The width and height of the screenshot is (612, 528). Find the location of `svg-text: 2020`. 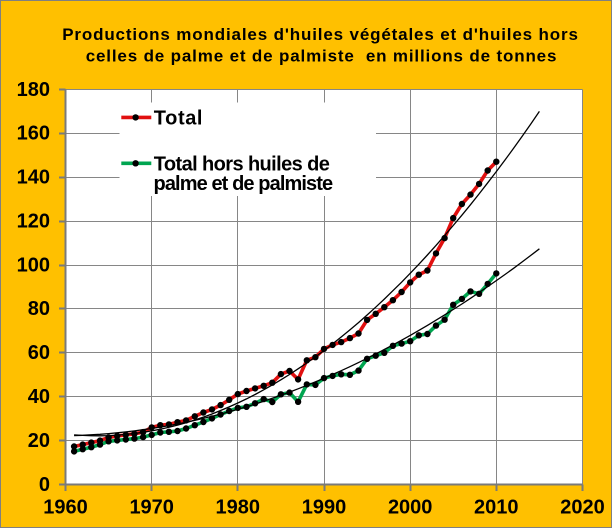

svg-text: 2020 is located at coordinates (582, 508).